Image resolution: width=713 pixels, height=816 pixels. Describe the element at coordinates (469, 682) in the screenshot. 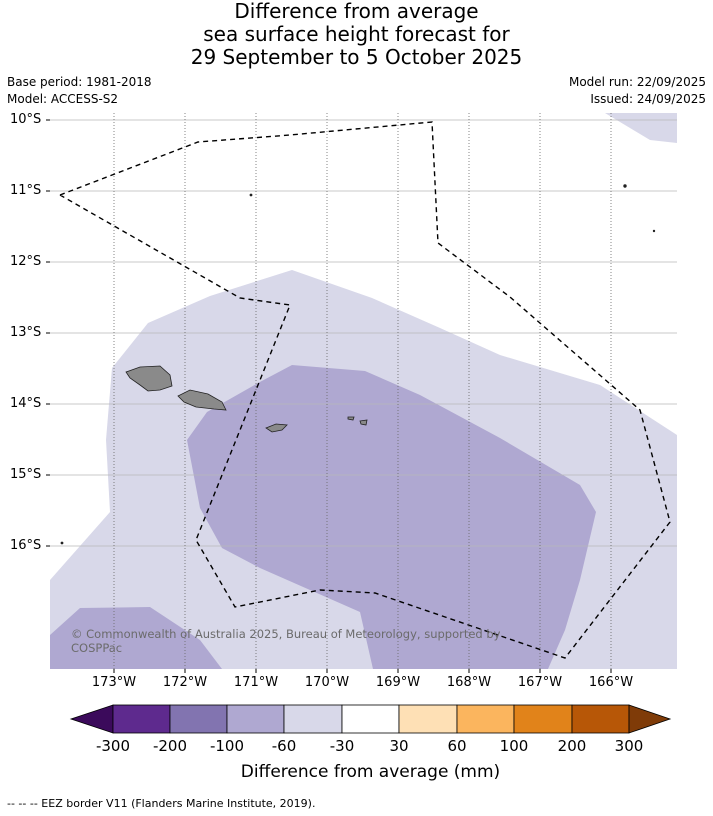

I see `lon-label-168w: 168°W` at that location.